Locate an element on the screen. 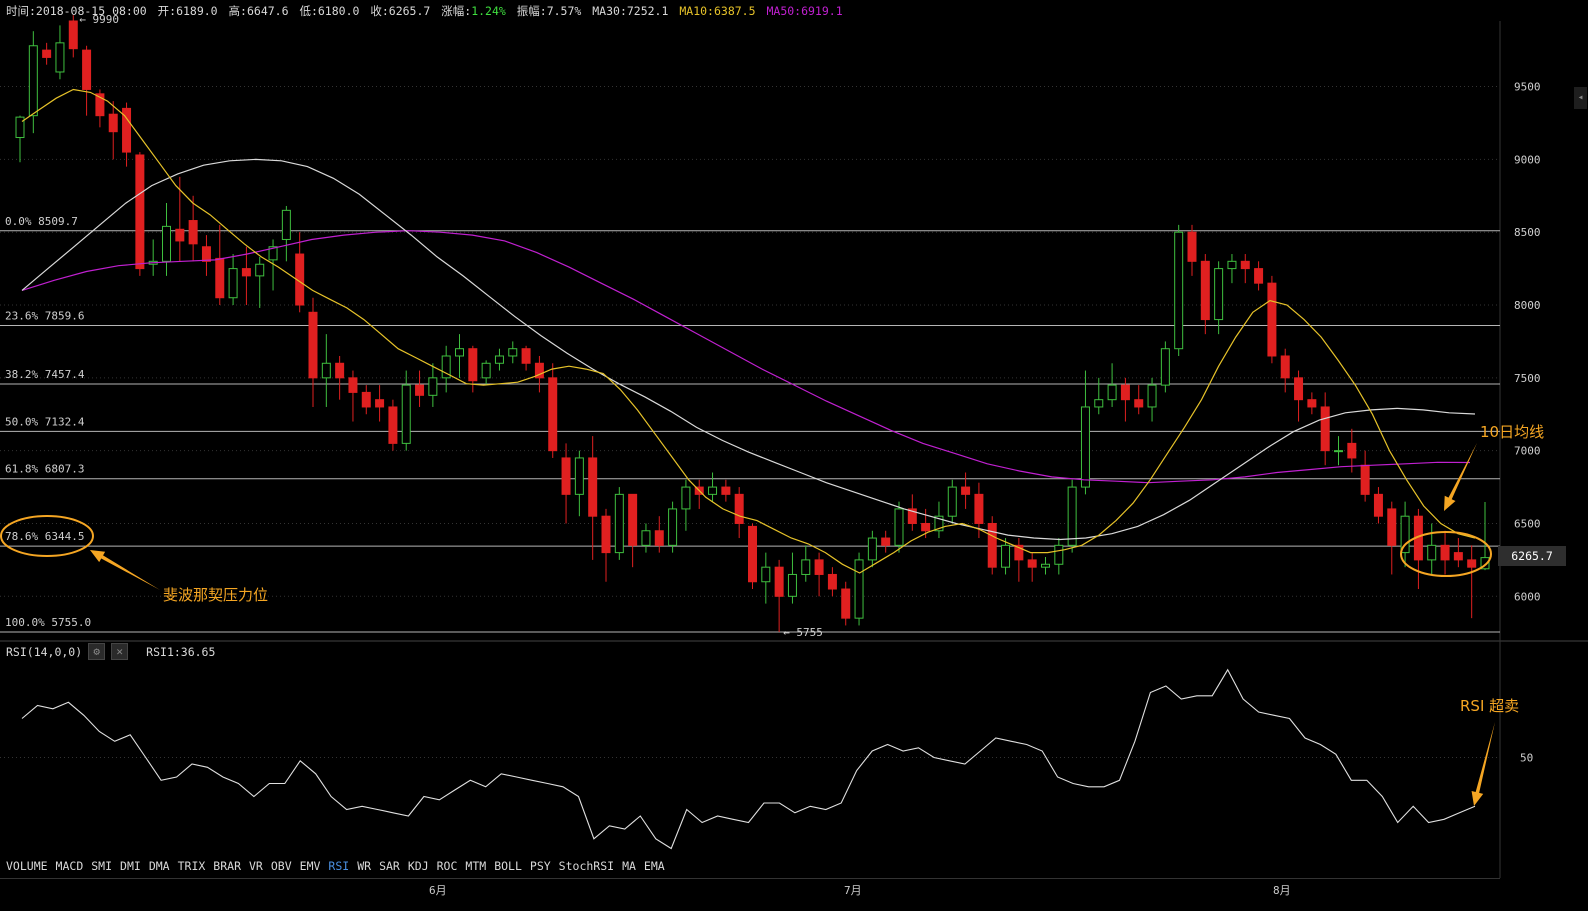 The width and height of the screenshot is (1588, 911). tab-dmi: DMI is located at coordinates (130, 866).